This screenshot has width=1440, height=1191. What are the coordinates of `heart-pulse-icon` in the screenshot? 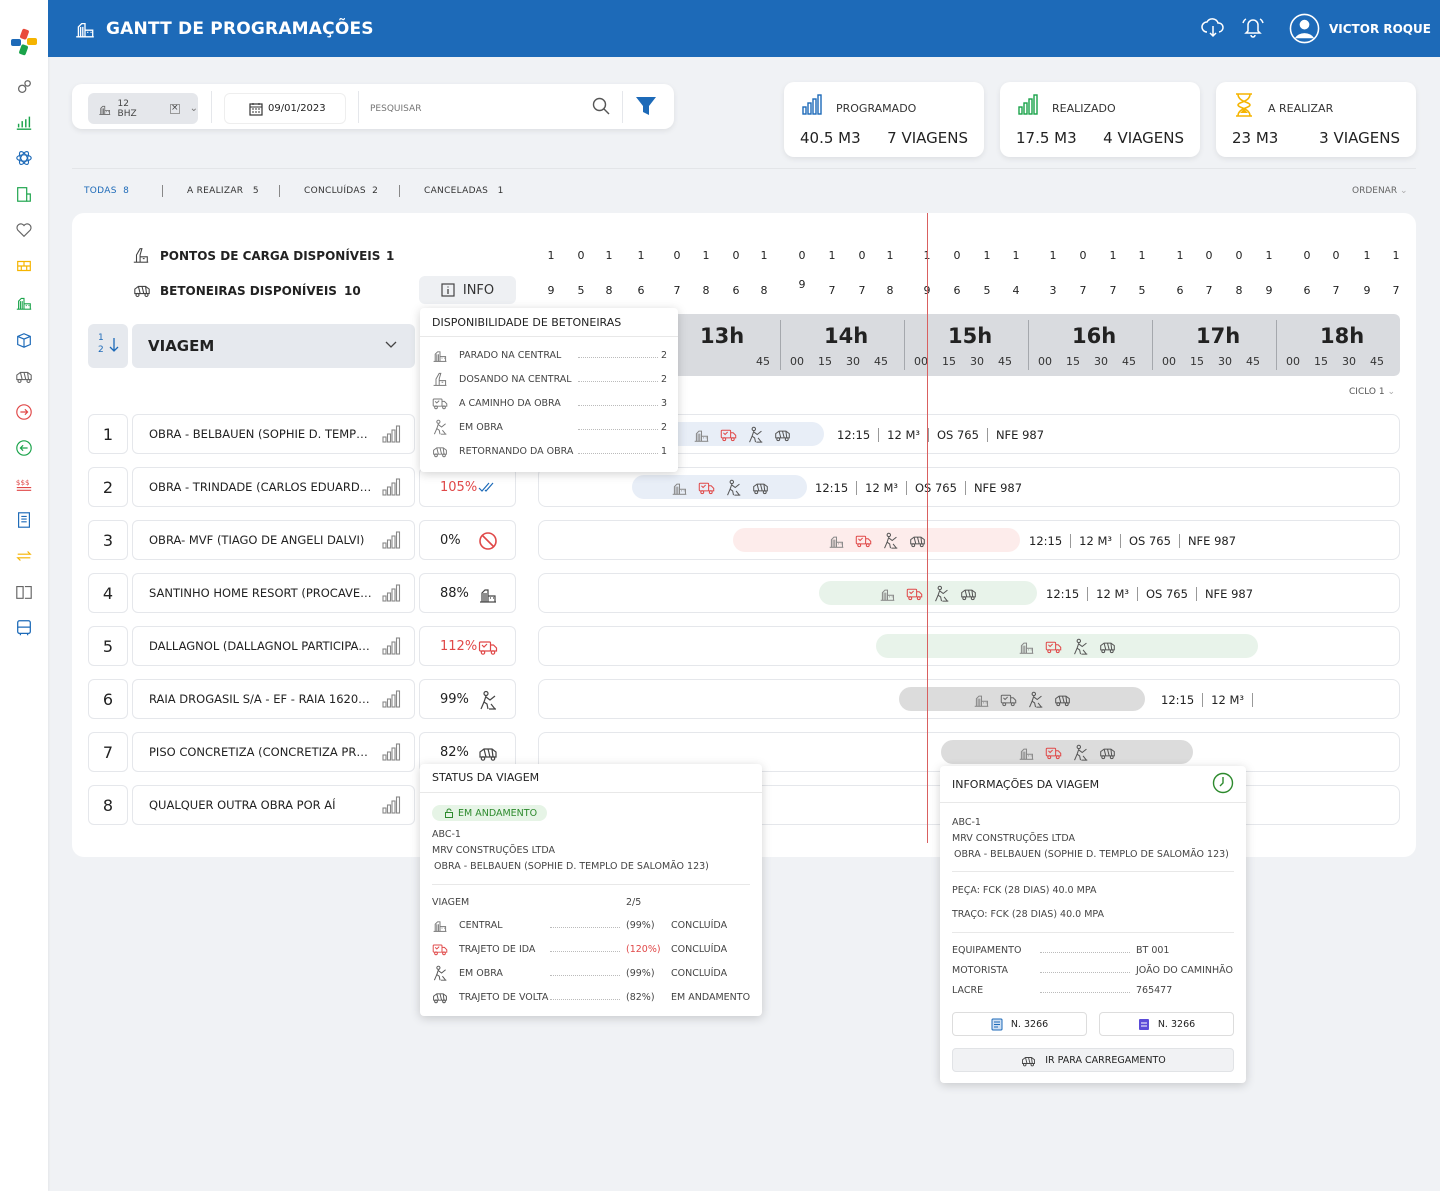 It's located at (24, 230).